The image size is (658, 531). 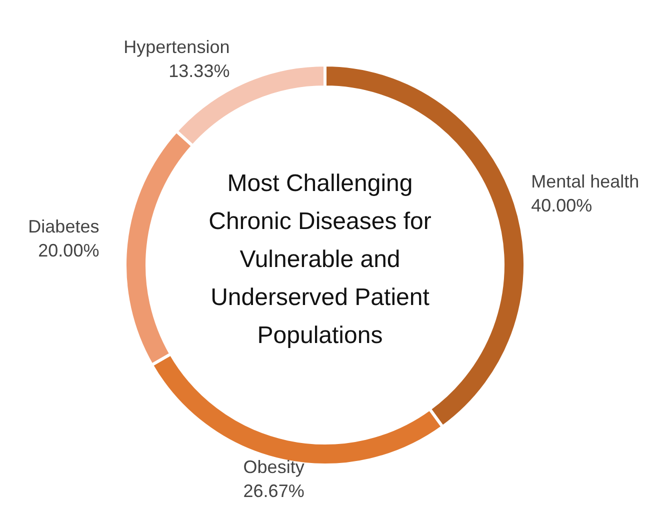 What do you see at coordinates (273, 467) in the screenshot?
I see `slice-label: Obesity` at bounding box center [273, 467].